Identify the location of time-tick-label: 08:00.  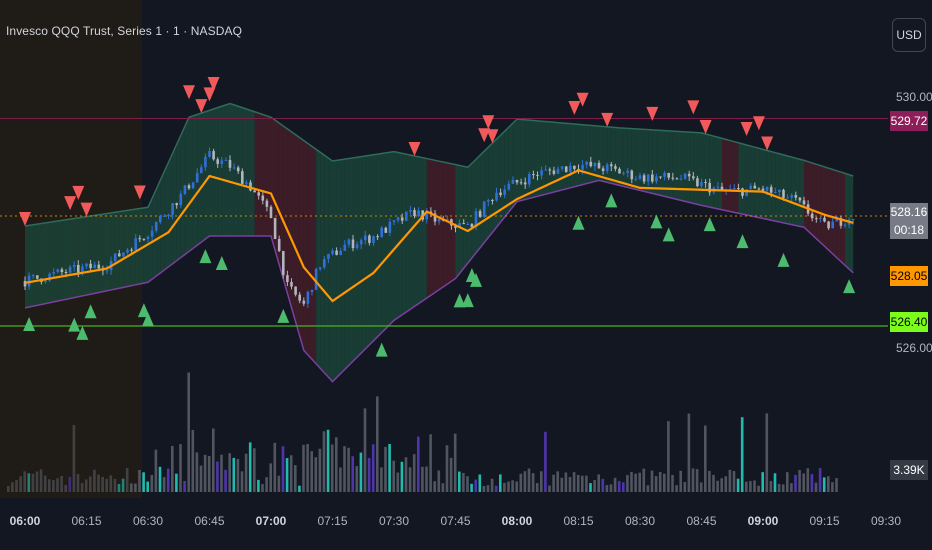
(517, 521).